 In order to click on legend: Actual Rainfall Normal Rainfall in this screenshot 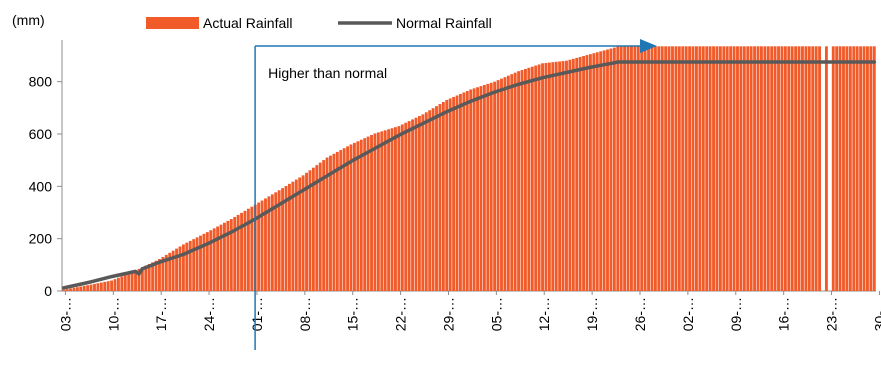, I will do `click(319, 23)`.